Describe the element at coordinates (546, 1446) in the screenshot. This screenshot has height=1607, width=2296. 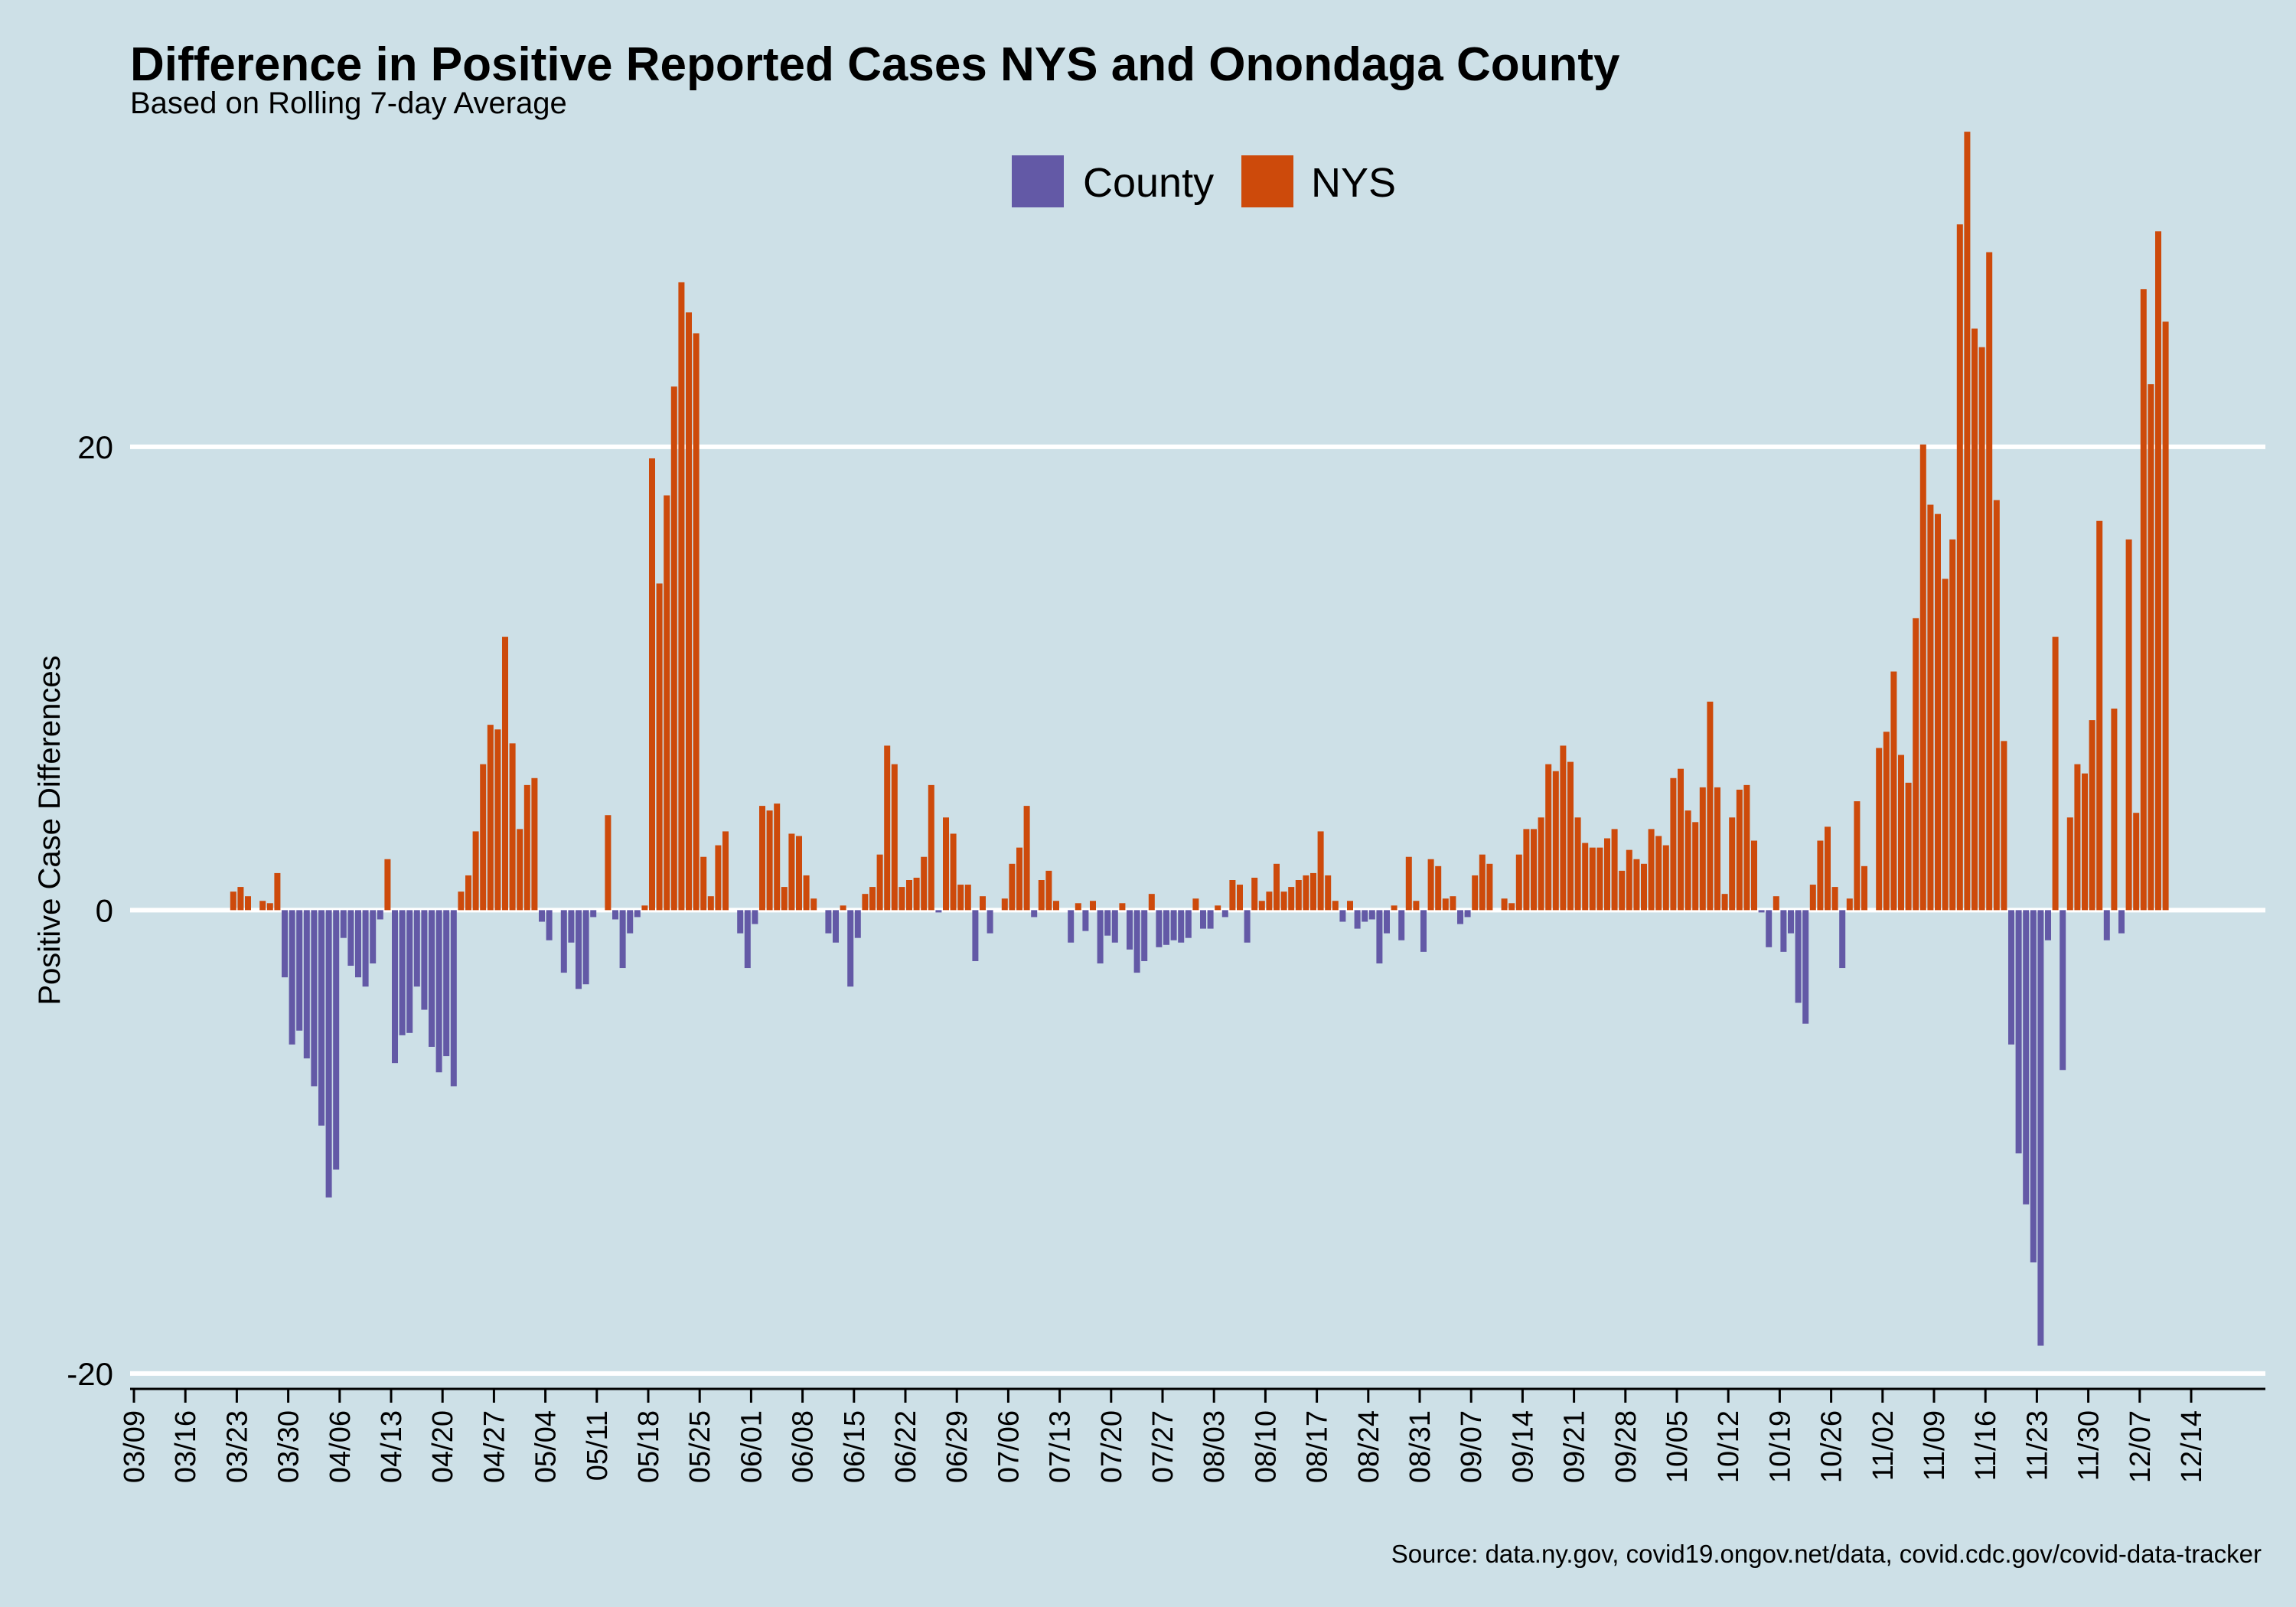
I see `x-tick-label: 05/04` at that location.